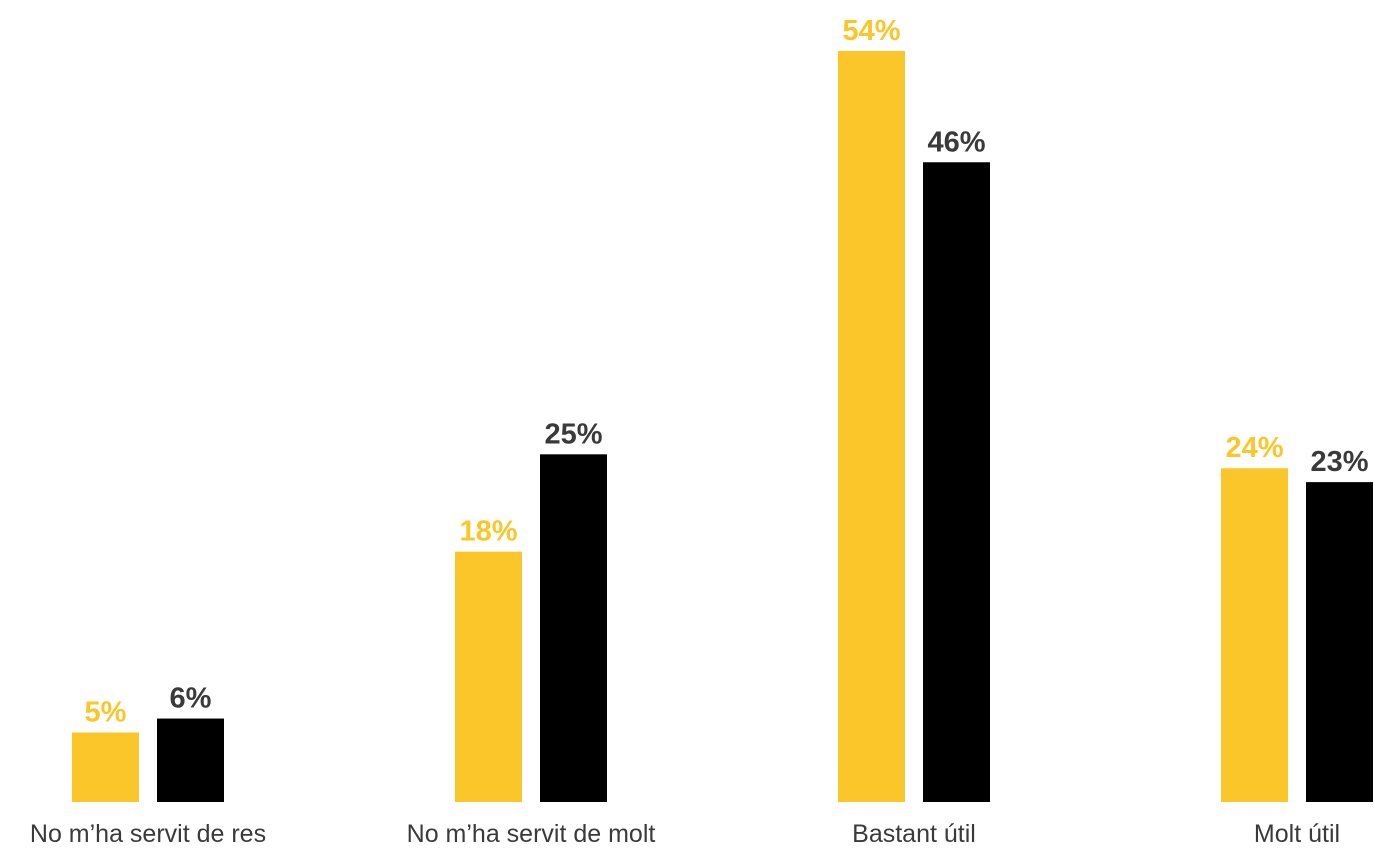 Image resolution: width=1374 pixels, height=852 pixels. What do you see at coordinates (1339, 462) in the screenshot?
I see `value-label-black-4: 23%` at bounding box center [1339, 462].